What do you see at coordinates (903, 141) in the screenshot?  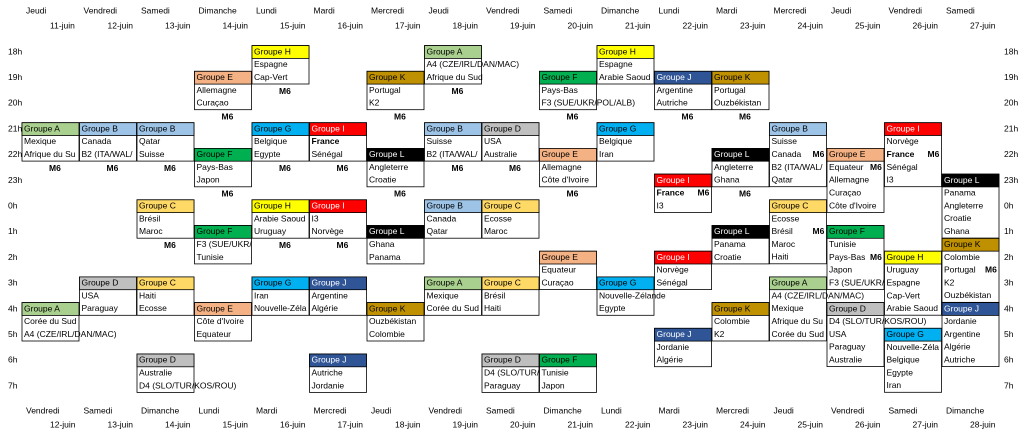 I see `team: Norvège` at bounding box center [903, 141].